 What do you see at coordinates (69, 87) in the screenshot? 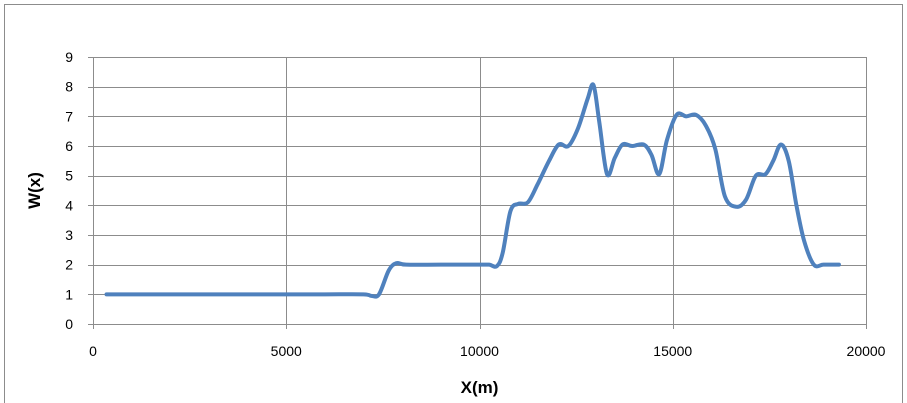
I see `y-tick-label: 8` at bounding box center [69, 87].